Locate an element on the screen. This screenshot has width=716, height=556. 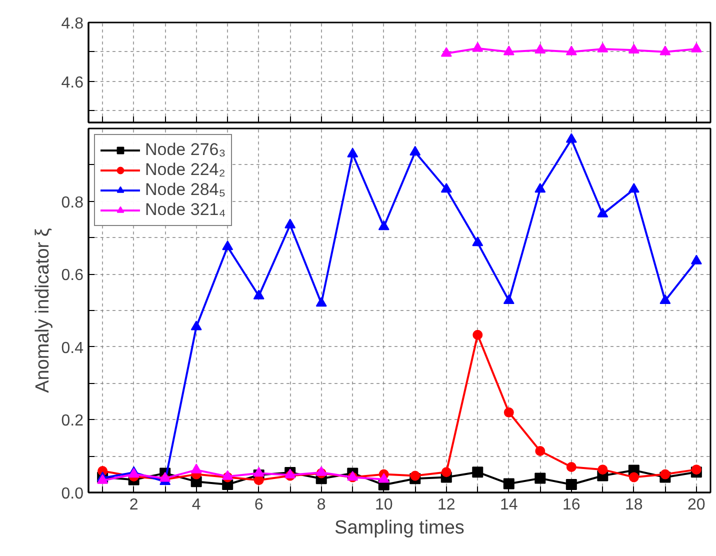
y-tick-label: 0.2 is located at coordinates (72, 421).